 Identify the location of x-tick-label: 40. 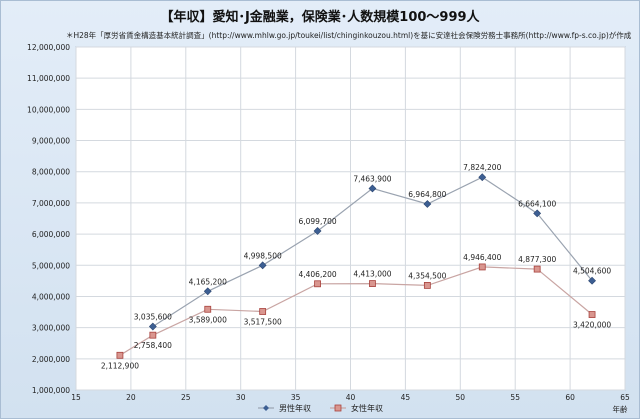
(351, 397).